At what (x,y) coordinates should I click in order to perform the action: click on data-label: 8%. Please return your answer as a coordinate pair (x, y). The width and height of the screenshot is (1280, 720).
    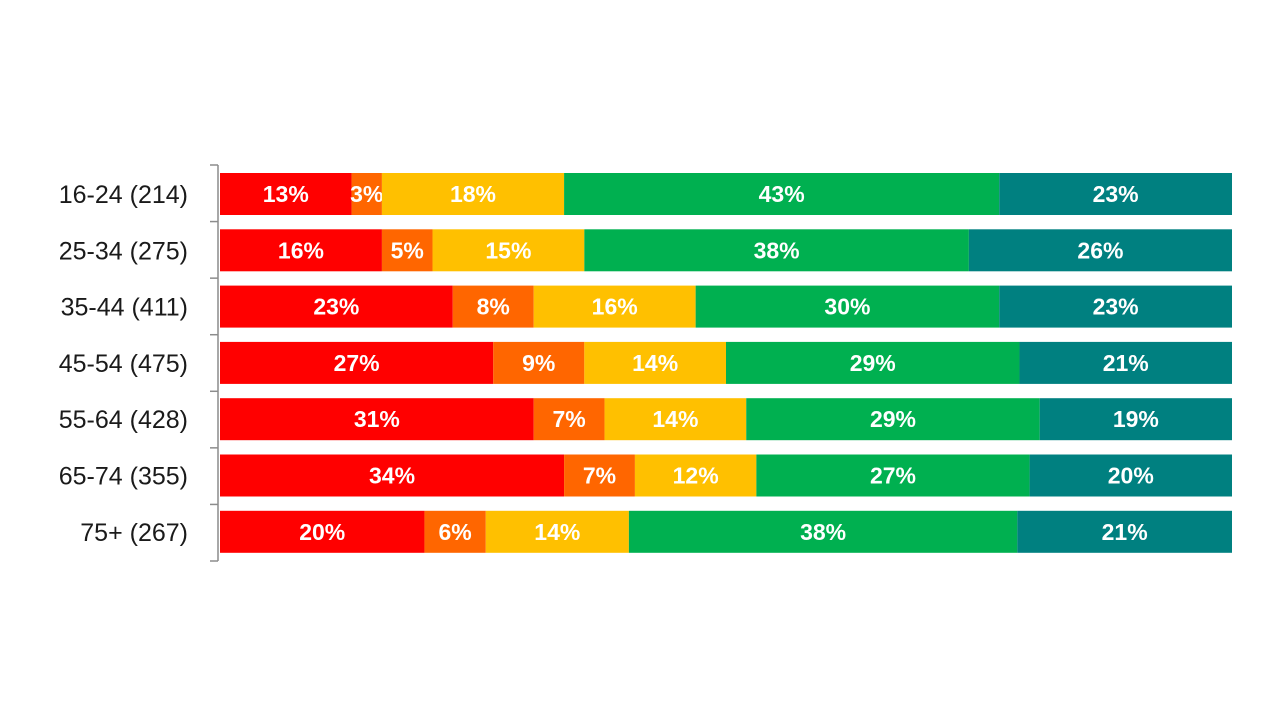
    Looking at the image, I should click on (493, 307).